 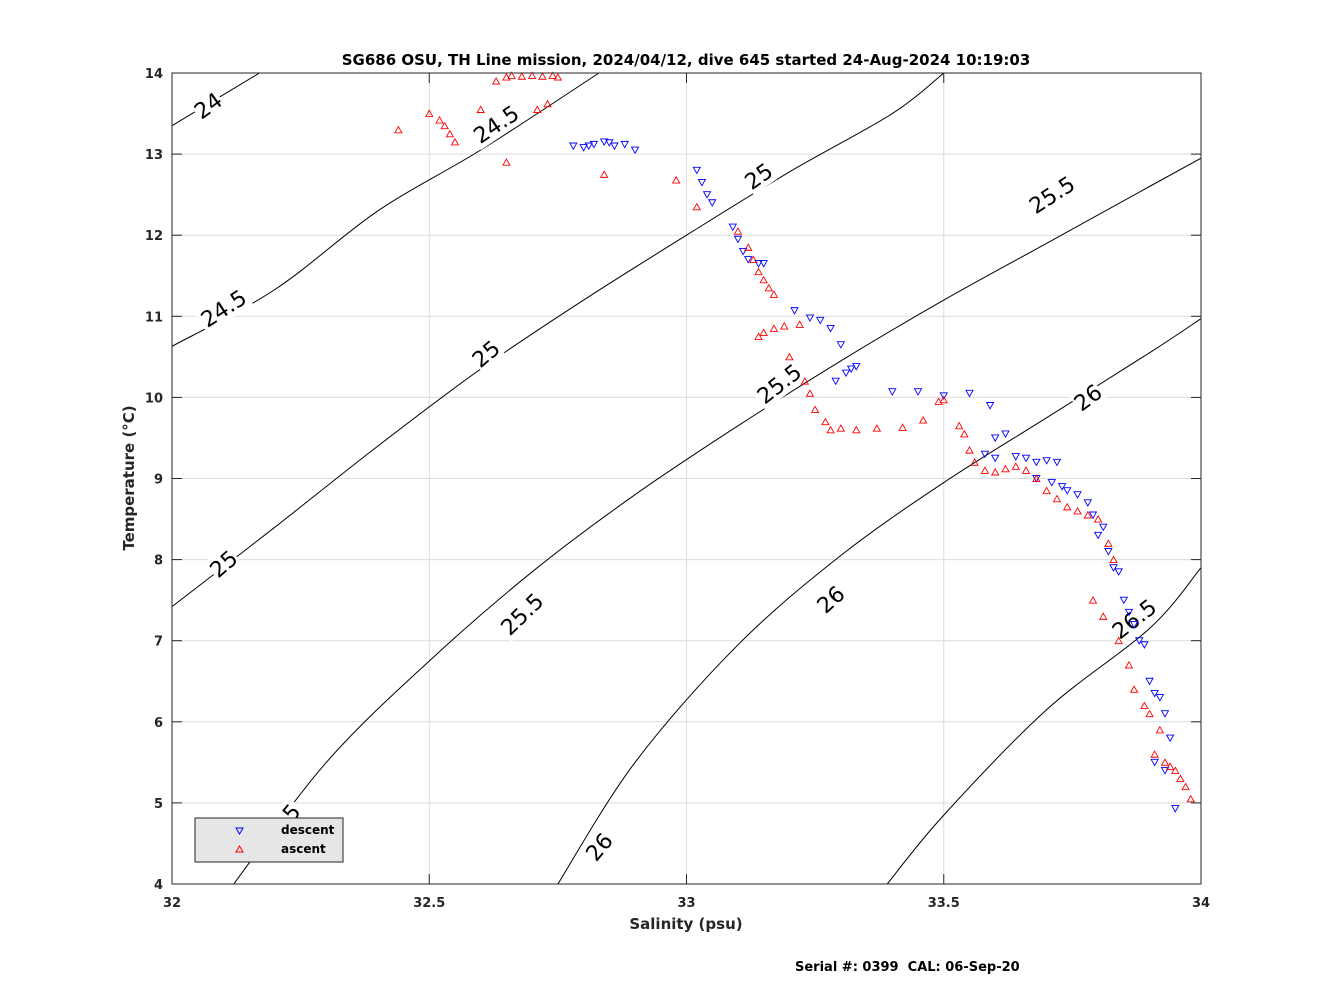 What do you see at coordinates (158, 723) in the screenshot?
I see `y-tick-label: 6` at bounding box center [158, 723].